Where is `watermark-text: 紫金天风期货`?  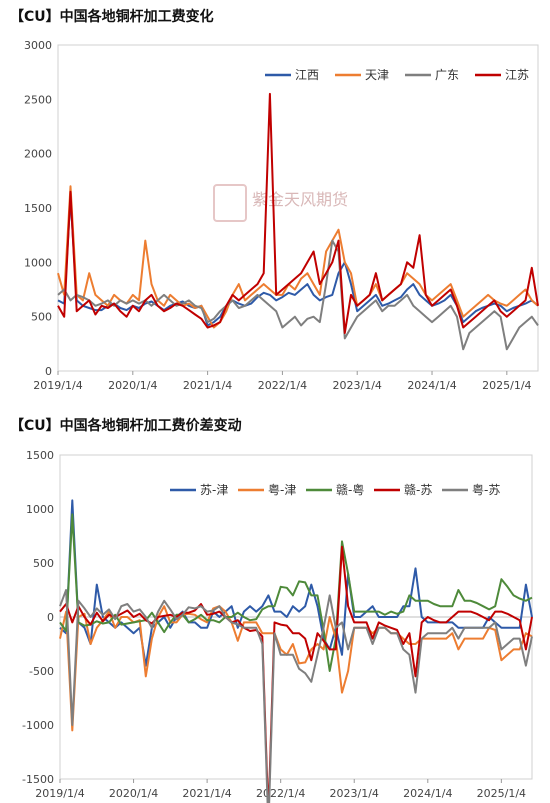 watermark-text: 紫金天风期货 is located at coordinates (300, 199).